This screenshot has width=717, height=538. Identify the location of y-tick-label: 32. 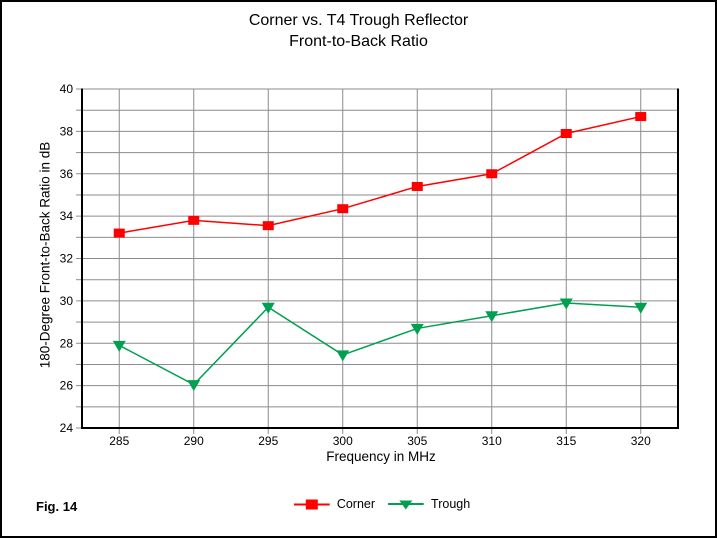
(67, 259).